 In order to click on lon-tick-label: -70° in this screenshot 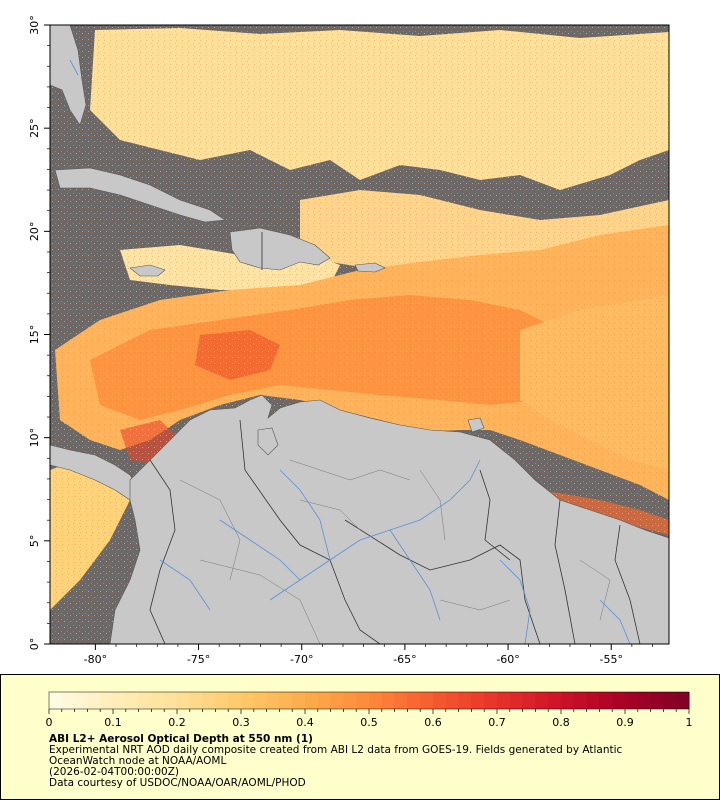, I will do `click(301, 659)`.